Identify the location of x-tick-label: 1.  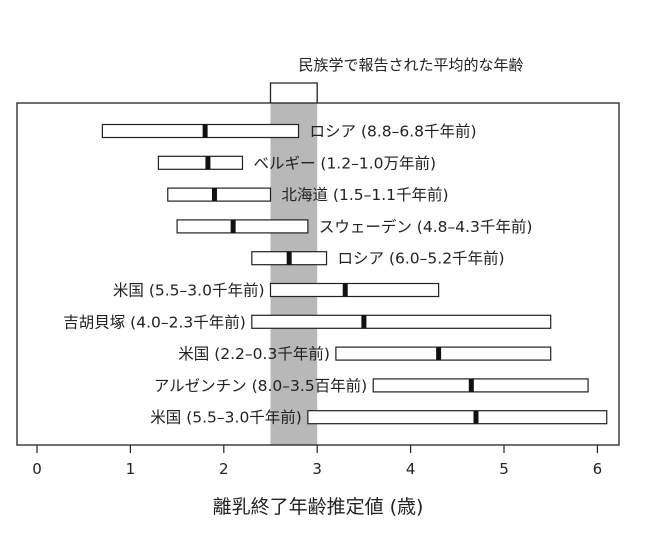
(131, 469).